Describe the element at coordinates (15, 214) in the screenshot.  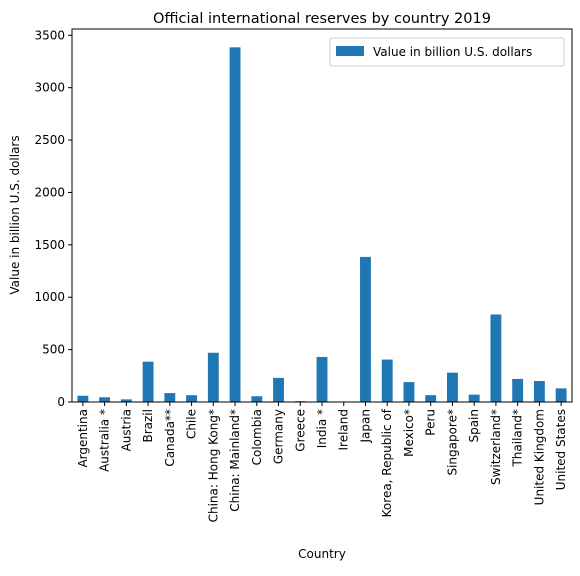
I see `y-axis-label: Value in billion U.S. dollars` at that location.